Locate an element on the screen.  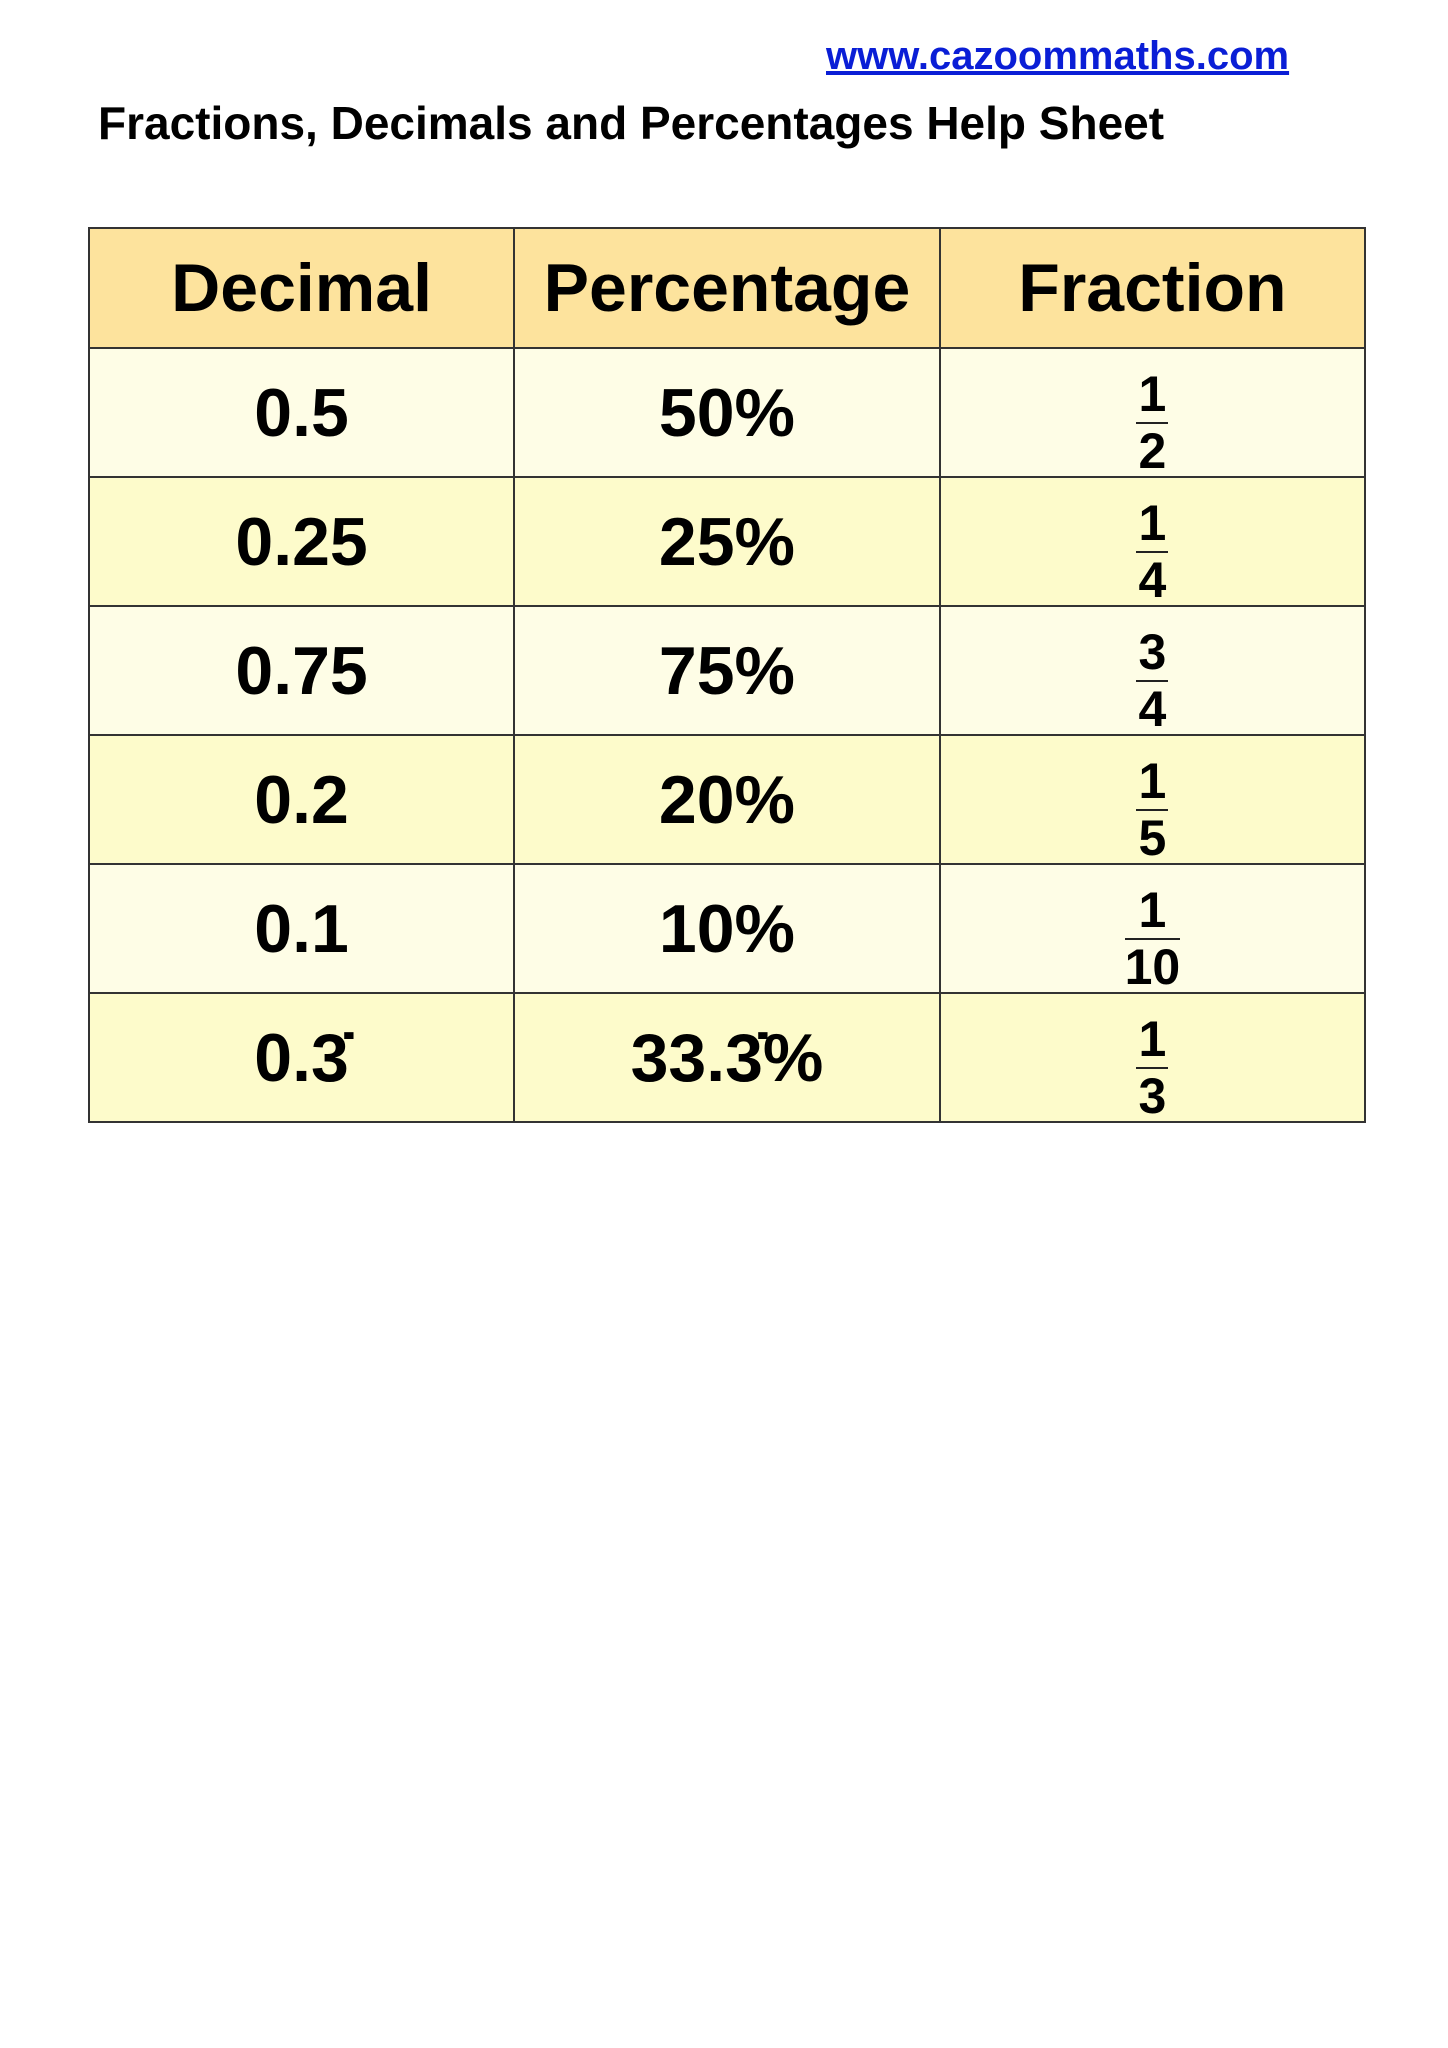
table-row: 0.75 75% 3 4 is located at coordinates (727, 671).